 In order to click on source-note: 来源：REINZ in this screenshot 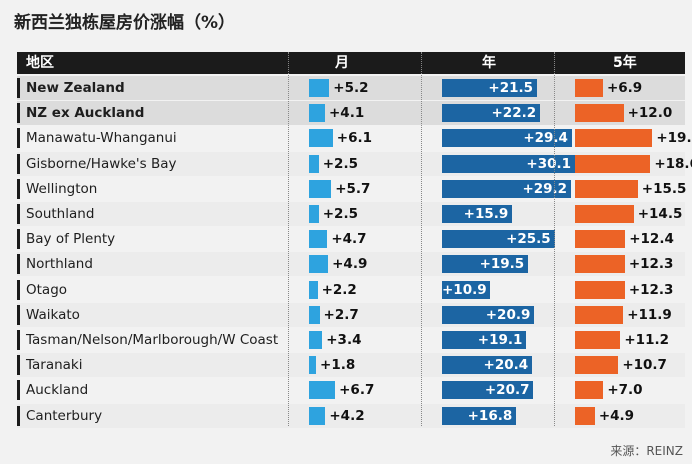, I will do `click(646, 451)`.